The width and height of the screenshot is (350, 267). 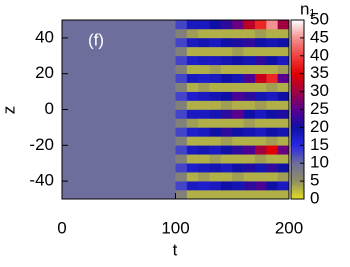 What do you see at coordinates (319, 144) in the screenshot?
I see `colorbar-tick-label: 15` at bounding box center [319, 144].